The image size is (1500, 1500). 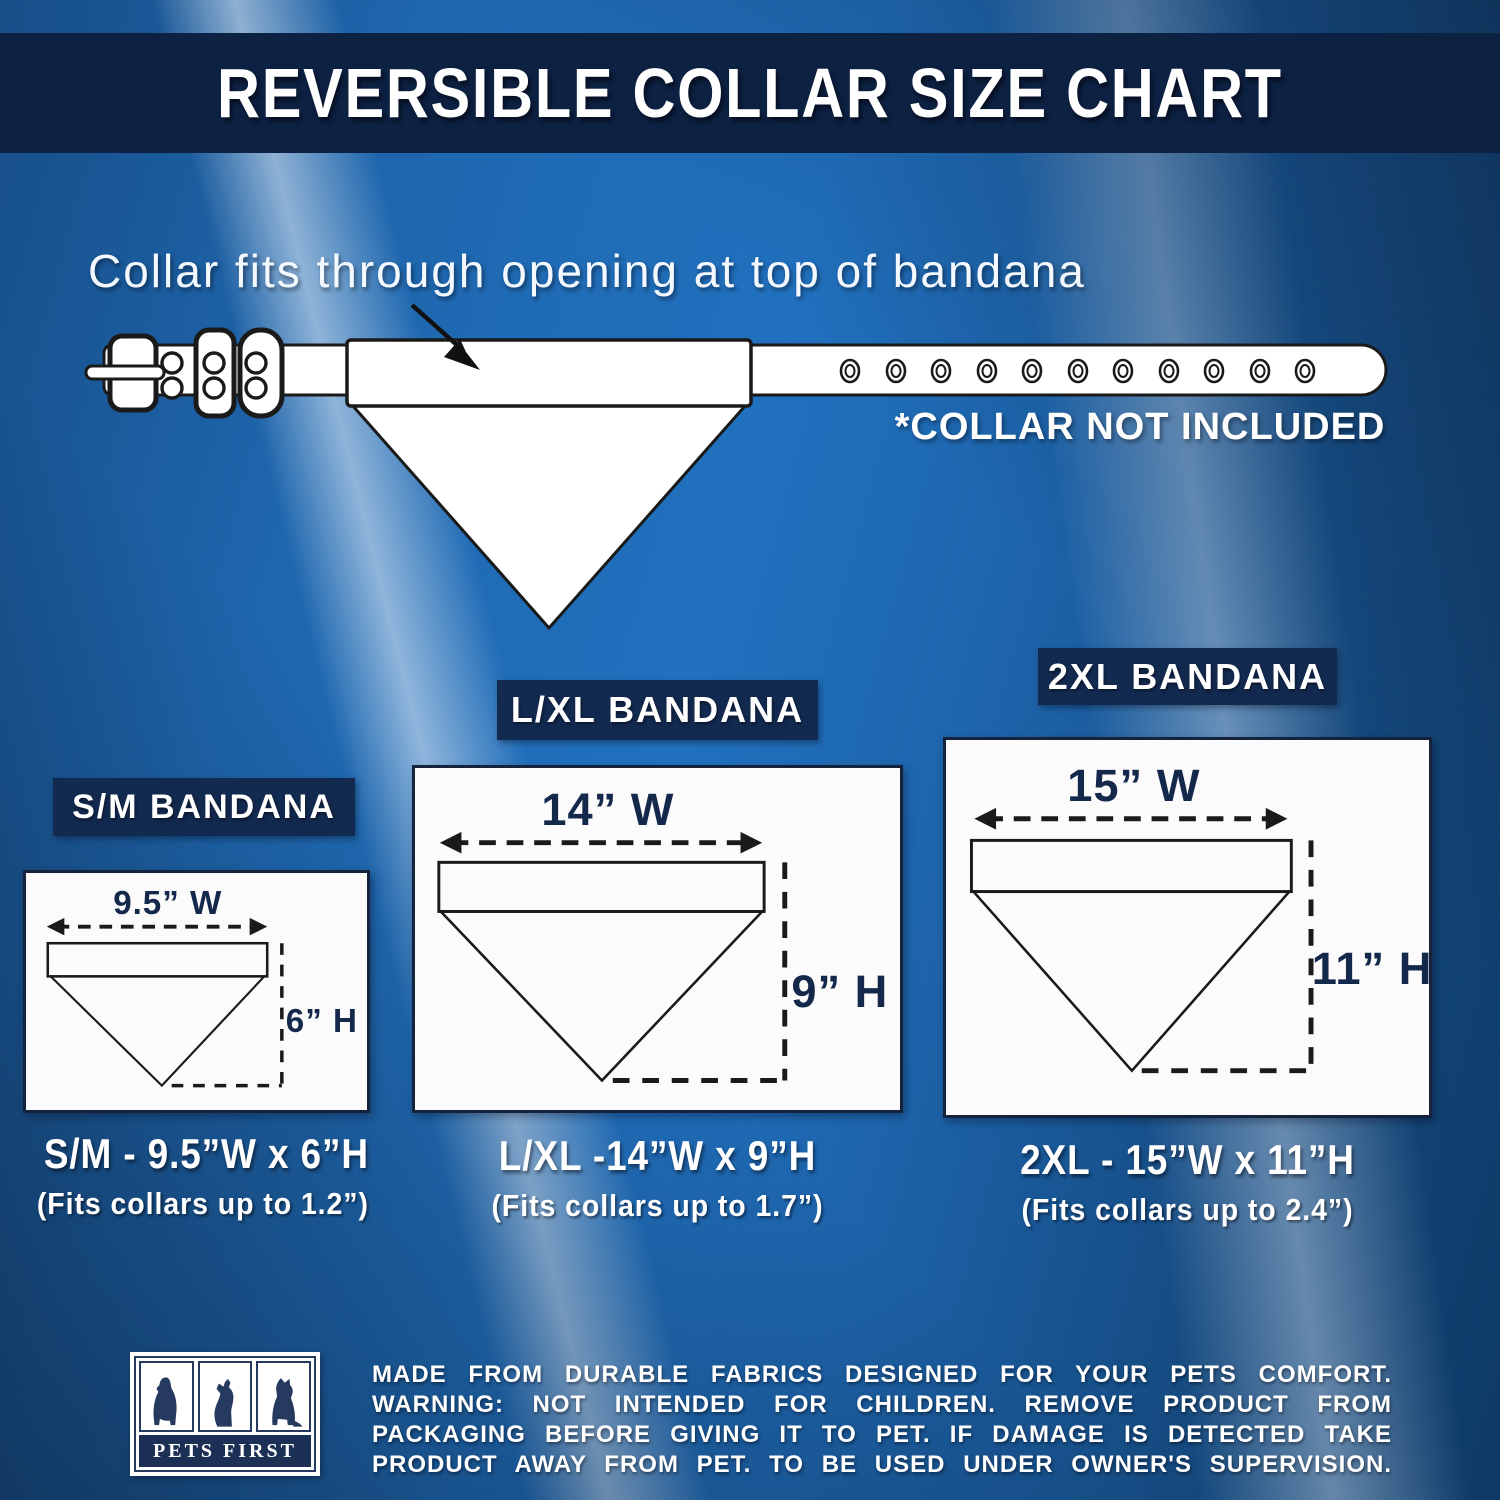 I want to click on size-label-sm: S/M BANDANA, so click(x=204, y=807).